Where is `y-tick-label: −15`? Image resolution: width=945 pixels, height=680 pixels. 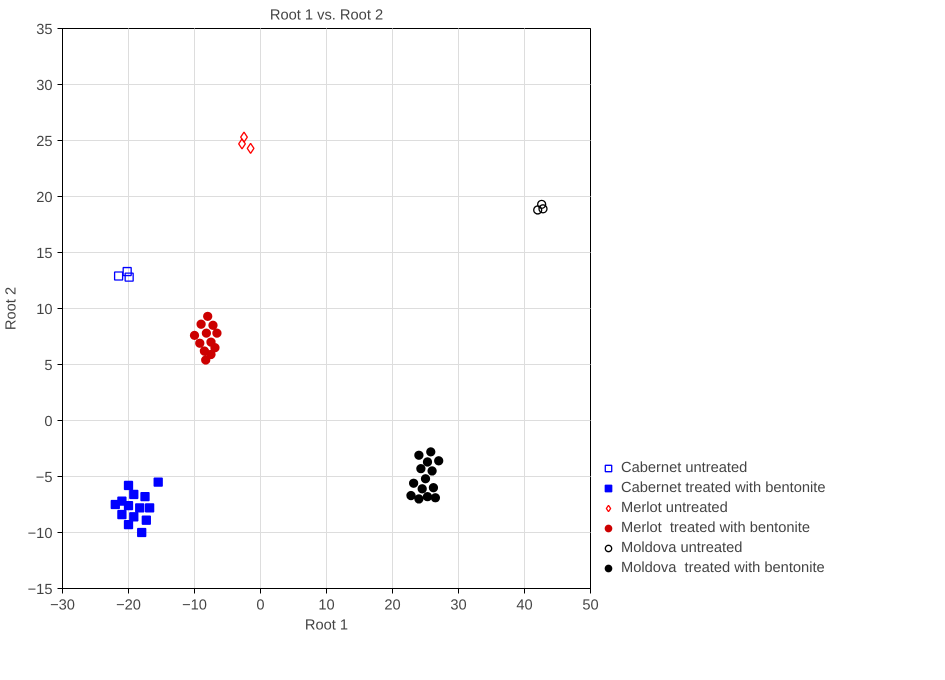 y-tick-label: −15 is located at coordinates (40, 590).